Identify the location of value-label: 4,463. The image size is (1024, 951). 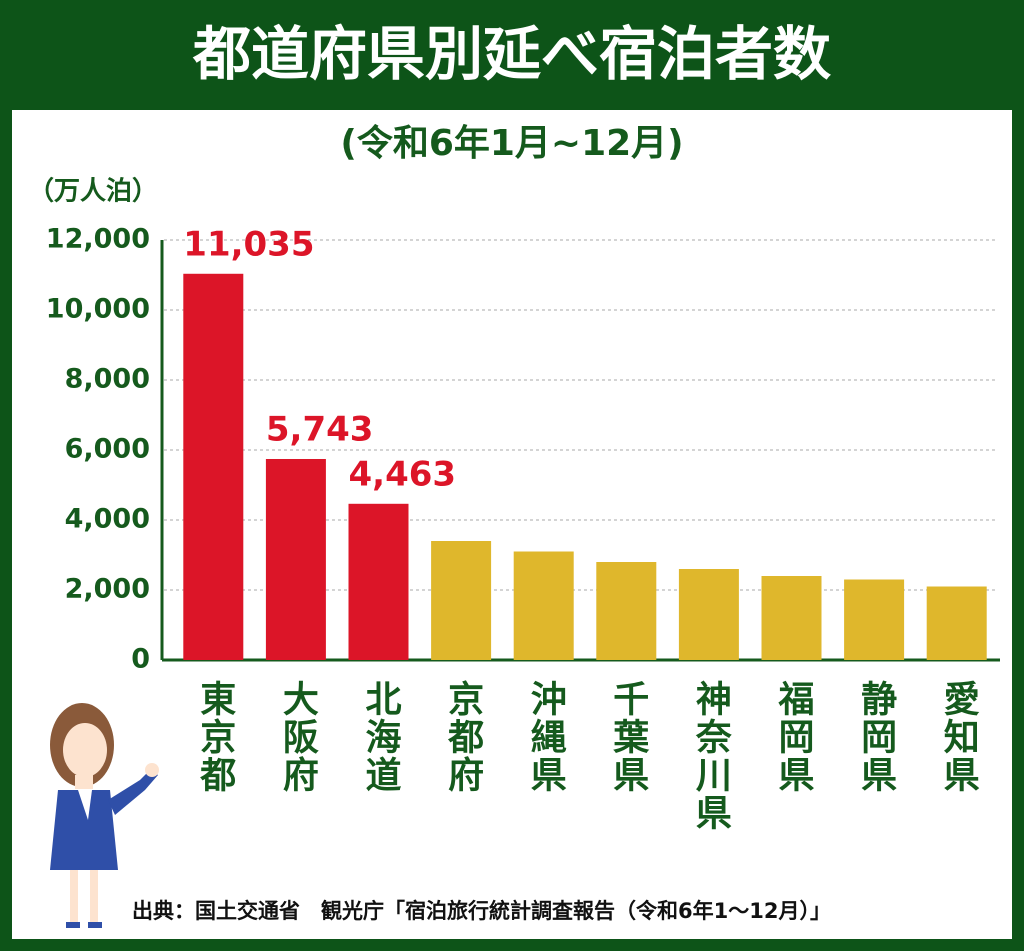
(403, 474).